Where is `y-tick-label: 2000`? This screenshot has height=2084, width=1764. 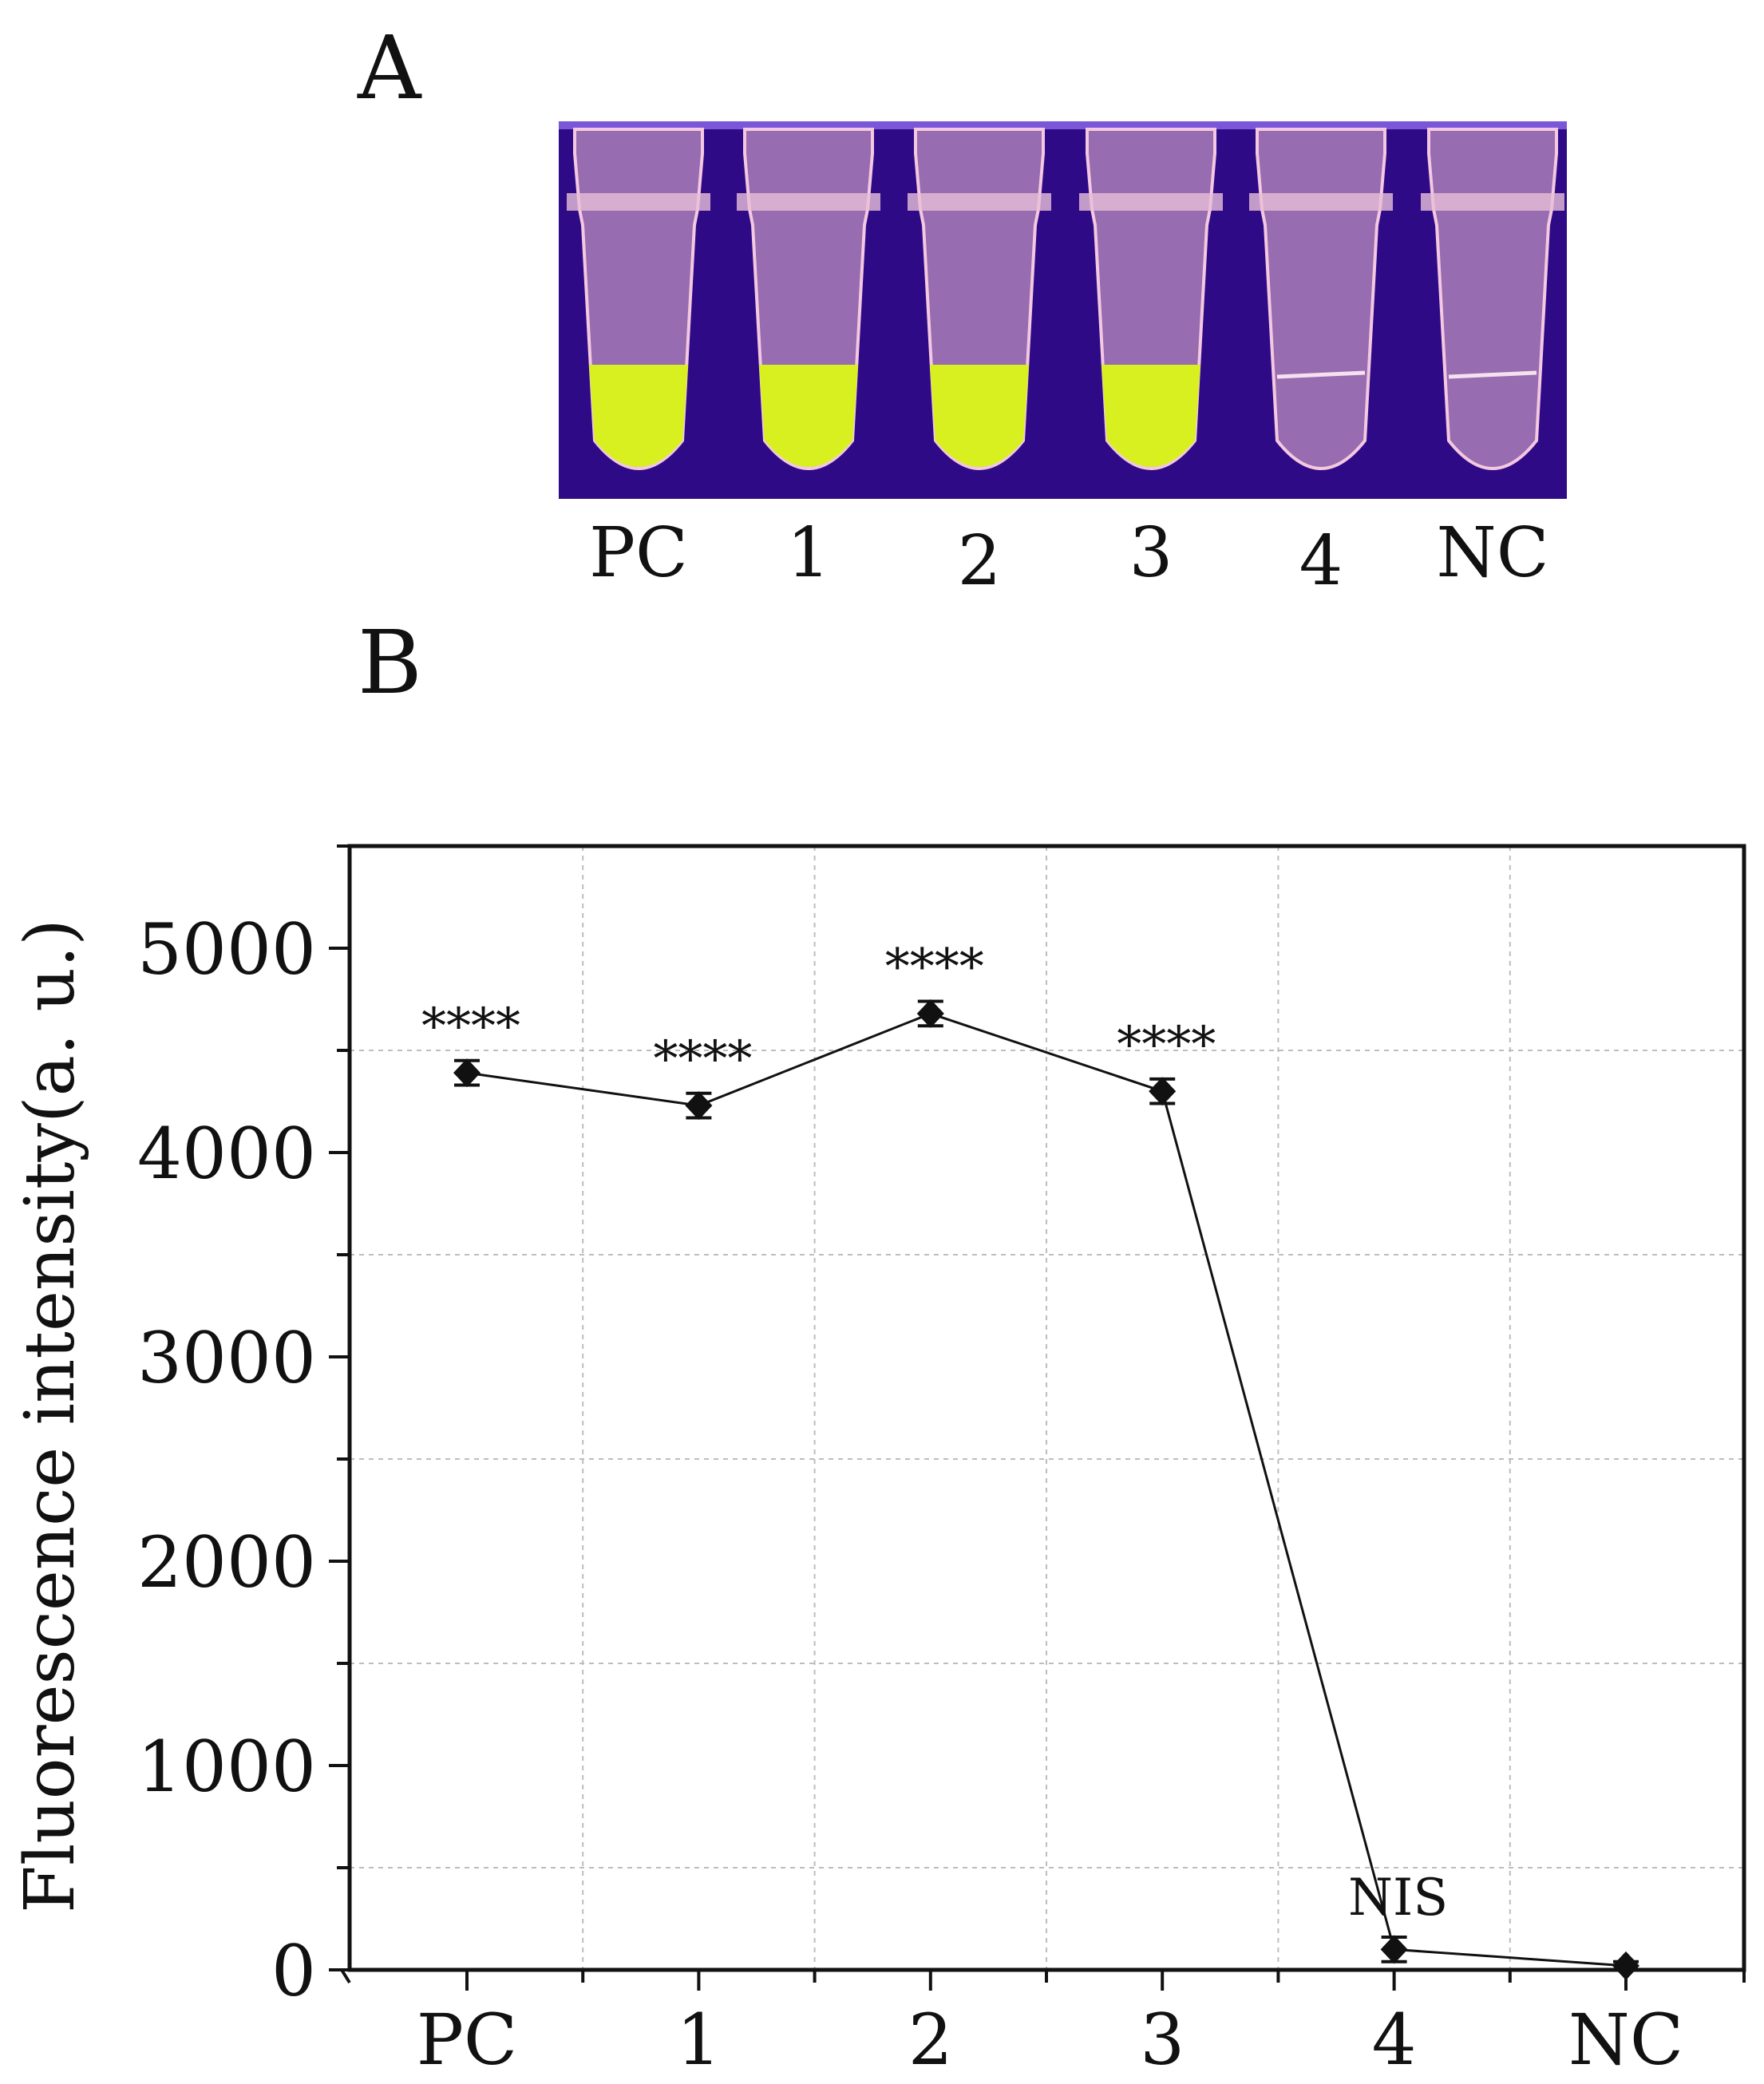 y-tick-label: 2000 is located at coordinates (226, 1562).